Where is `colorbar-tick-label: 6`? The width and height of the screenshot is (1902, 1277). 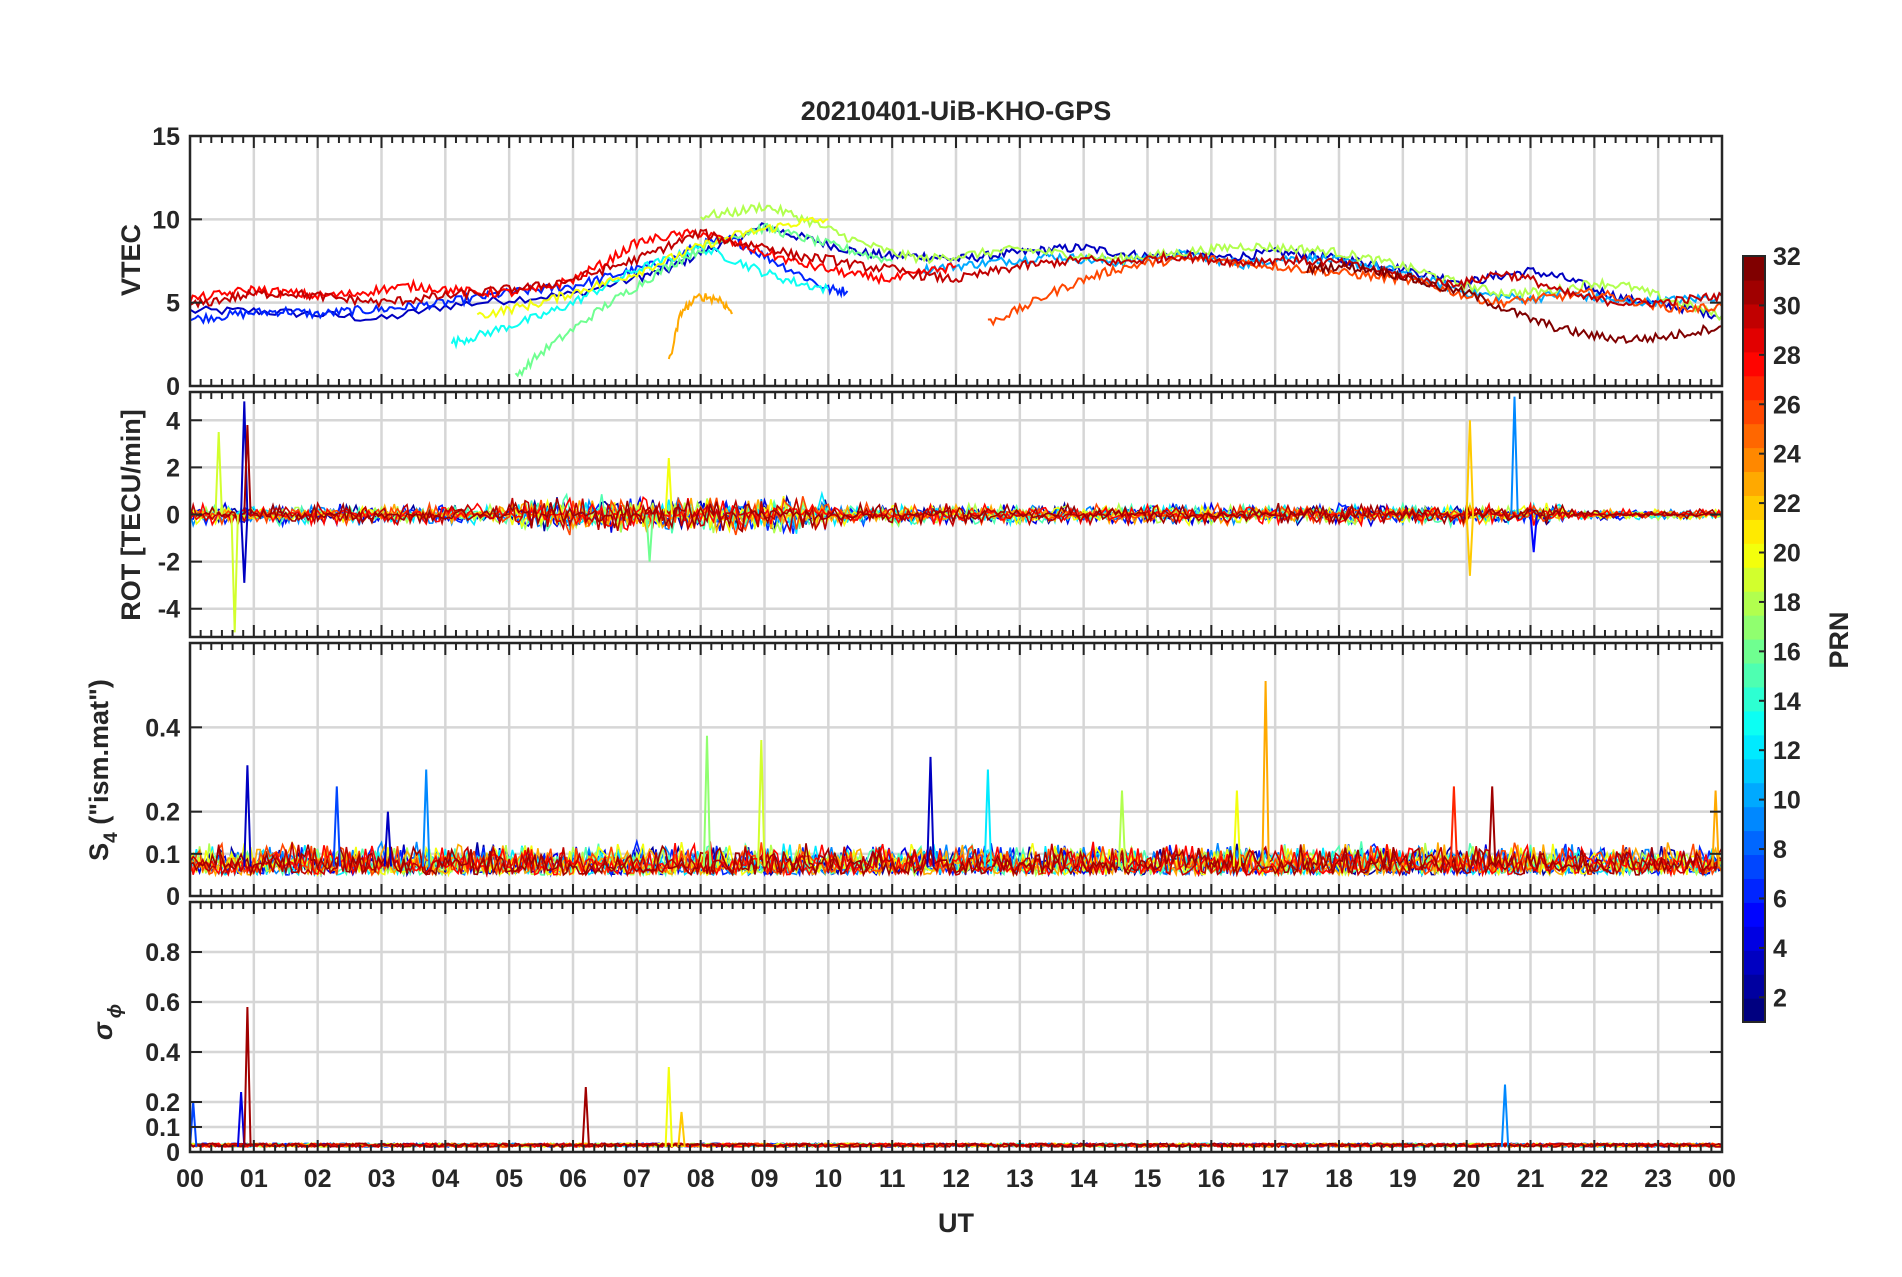 colorbar-tick-label: 6 is located at coordinates (1780, 899).